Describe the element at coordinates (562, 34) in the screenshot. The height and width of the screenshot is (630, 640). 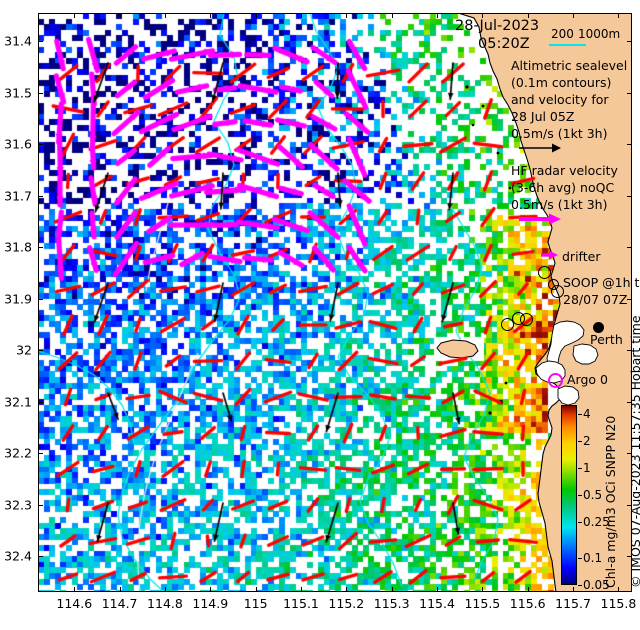
I see `scalebar-label-200: 200` at that location.